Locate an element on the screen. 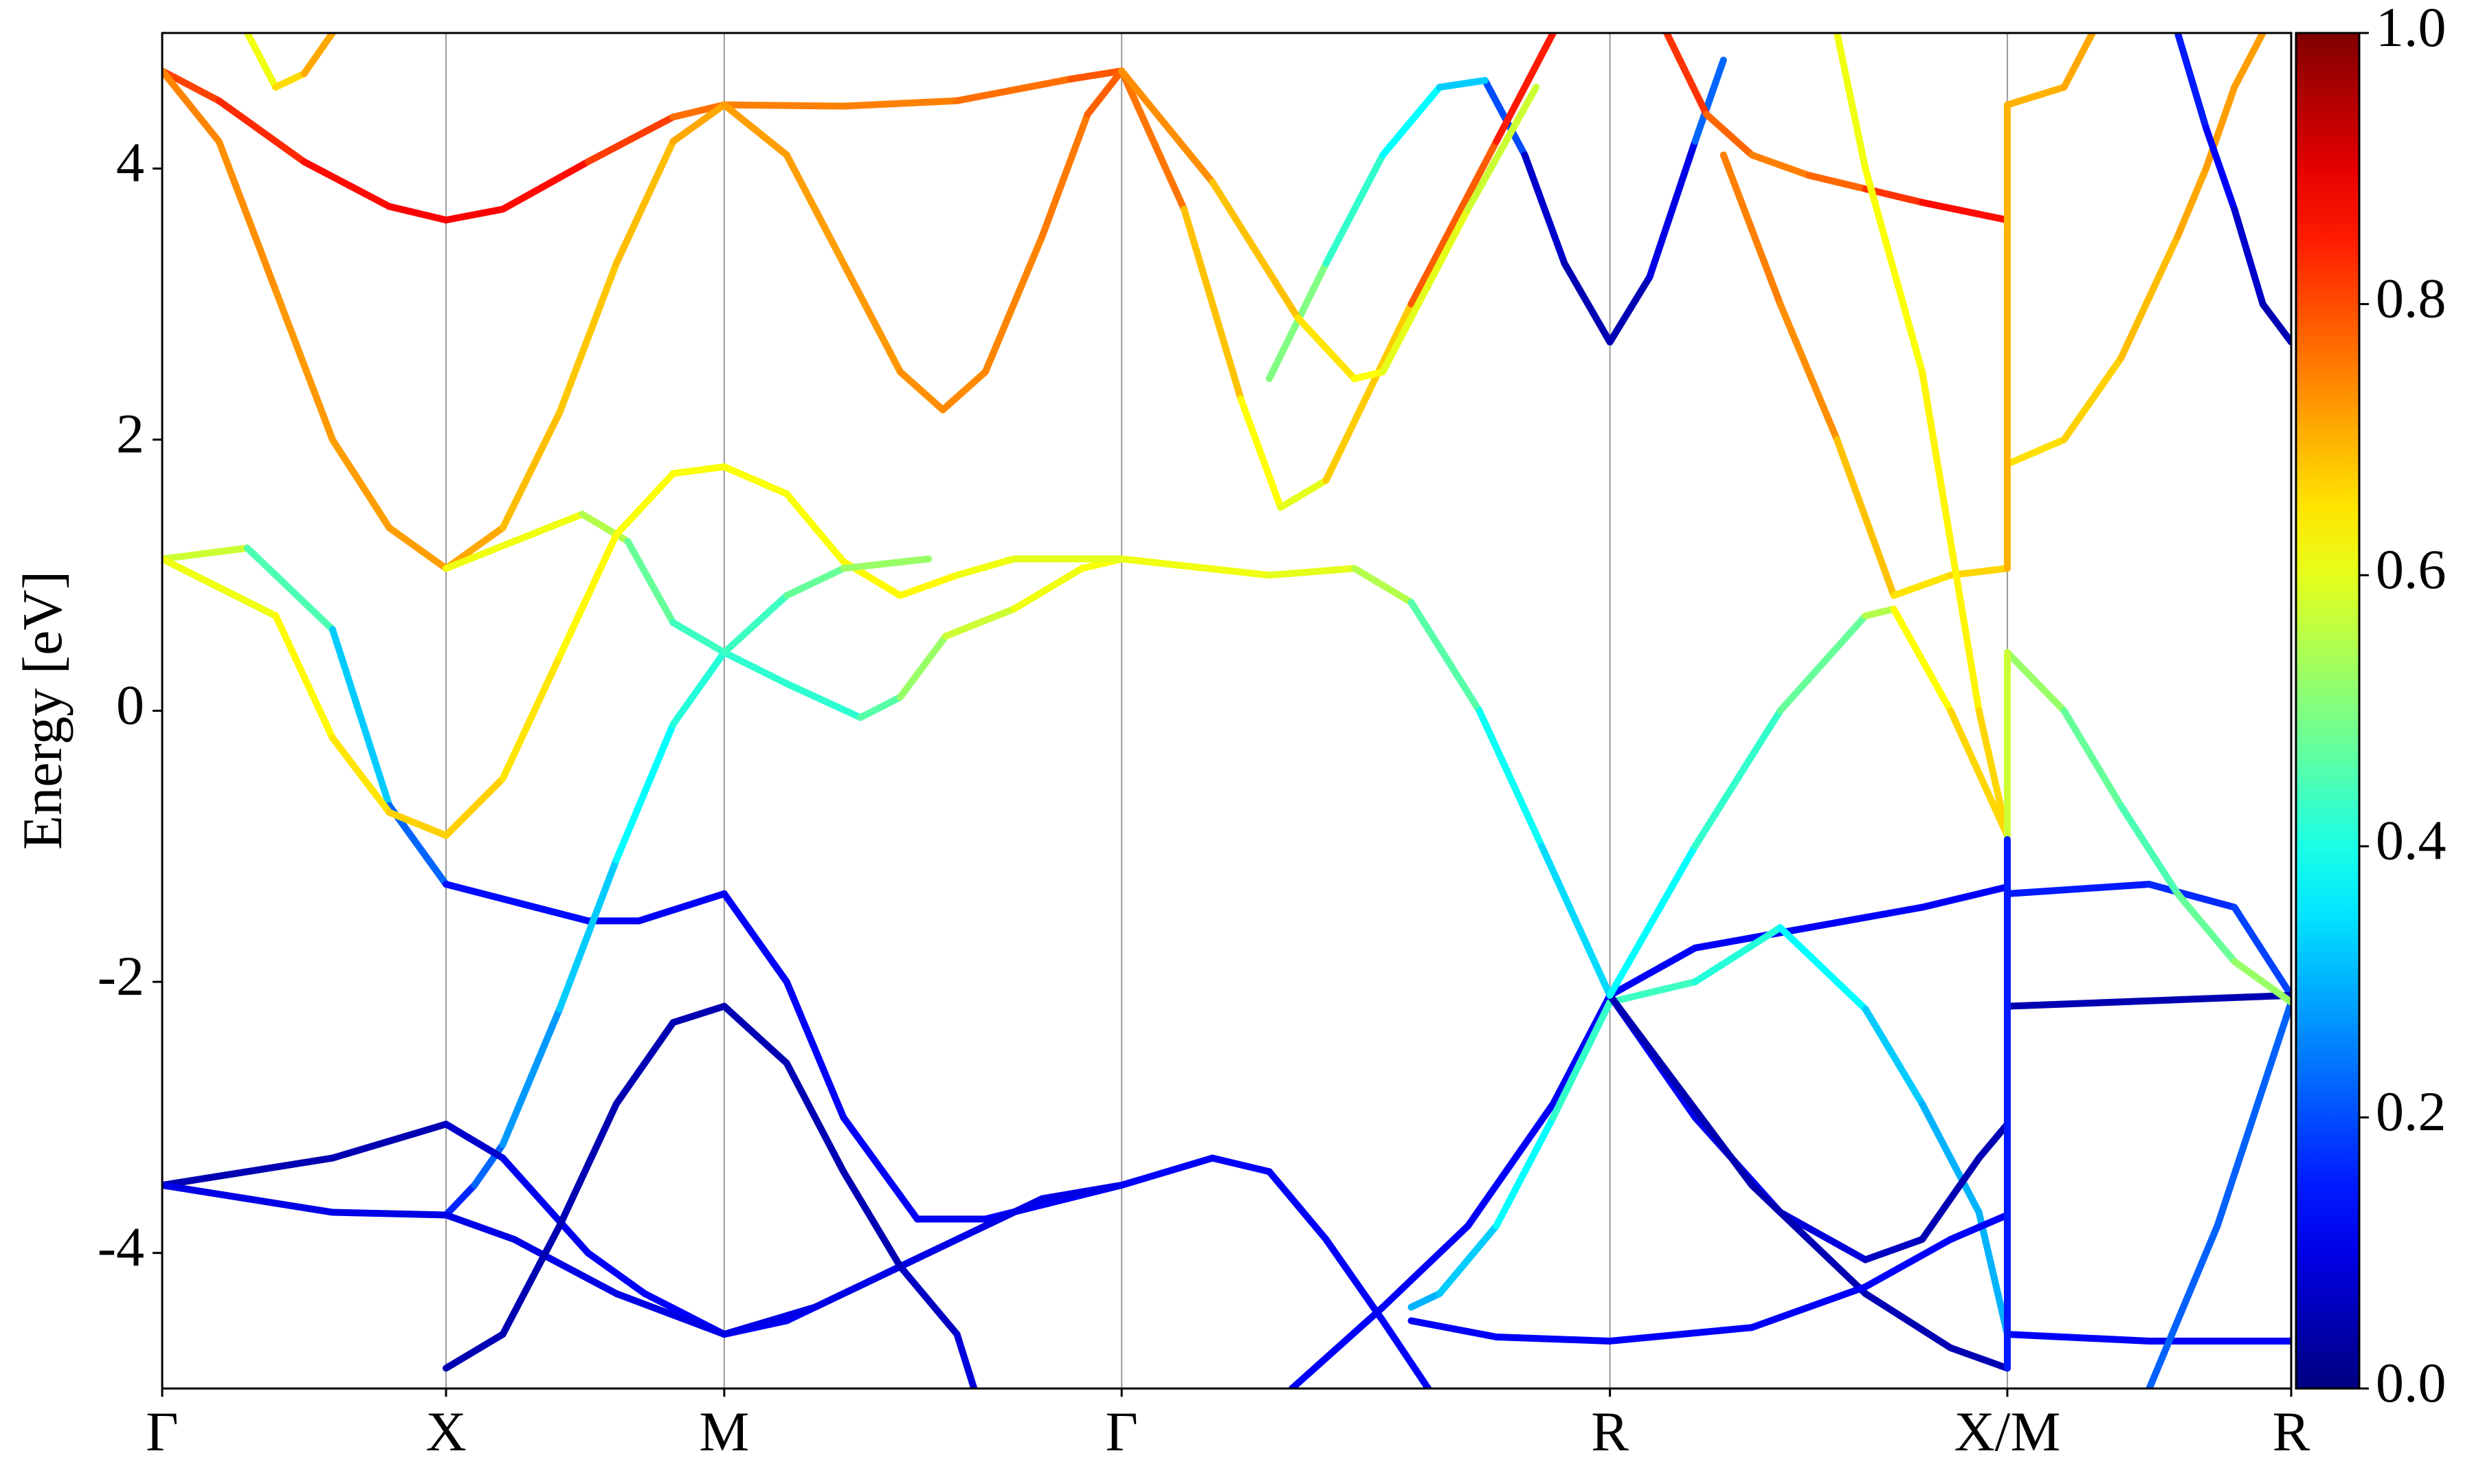 The width and height of the screenshot is (2474, 1484). x-tick-label: Γ is located at coordinates (162, 1431).